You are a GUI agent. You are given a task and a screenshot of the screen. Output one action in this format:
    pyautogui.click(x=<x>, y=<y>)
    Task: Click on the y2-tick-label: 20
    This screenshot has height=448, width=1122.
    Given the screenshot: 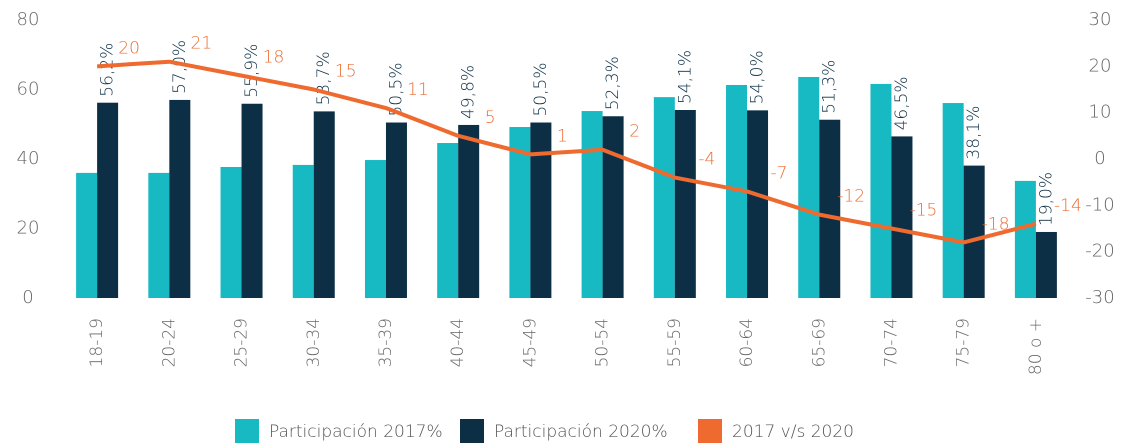 What is the action you would take?
    pyautogui.click(x=1100, y=65)
    